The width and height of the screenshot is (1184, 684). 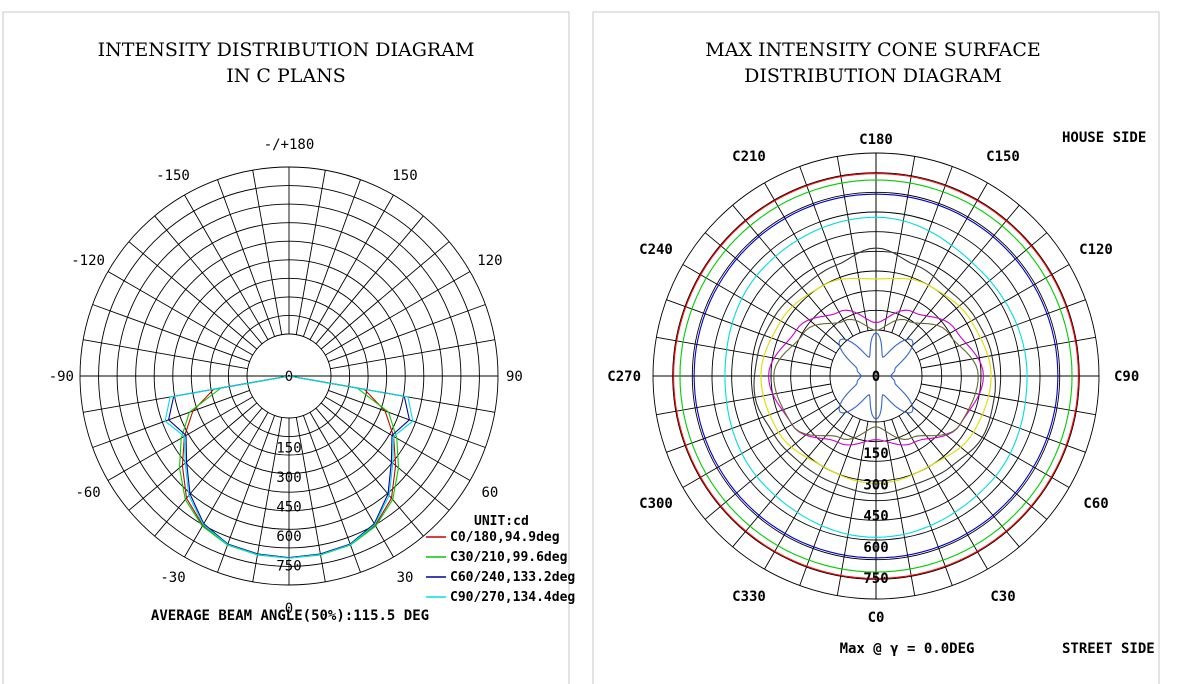 I want to click on left-angle-label: 150, so click(x=404, y=176).